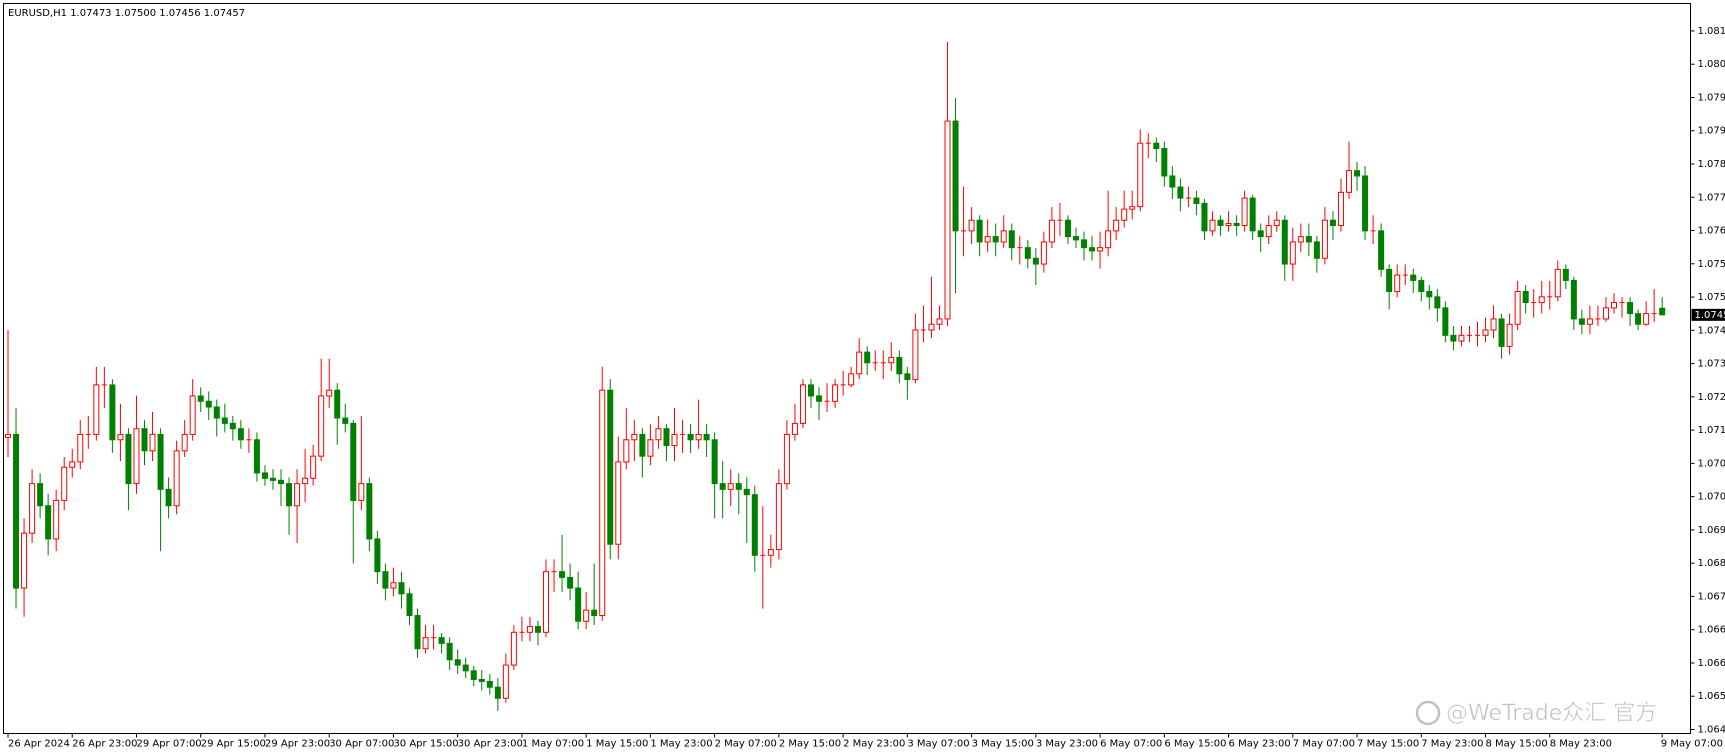 This screenshot has width=1725, height=756. What do you see at coordinates (1708, 314) in the screenshot?
I see `last-price-tag` at bounding box center [1708, 314].